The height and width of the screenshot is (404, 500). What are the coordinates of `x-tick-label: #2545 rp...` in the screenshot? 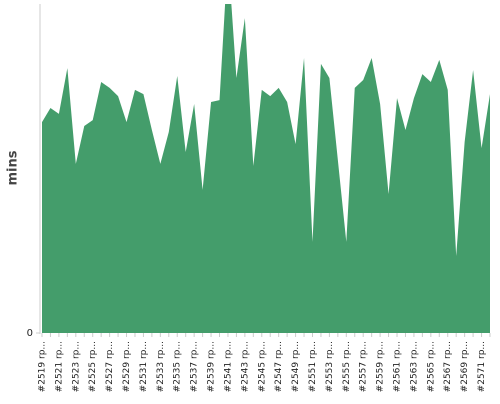 It's located at (262, 366).